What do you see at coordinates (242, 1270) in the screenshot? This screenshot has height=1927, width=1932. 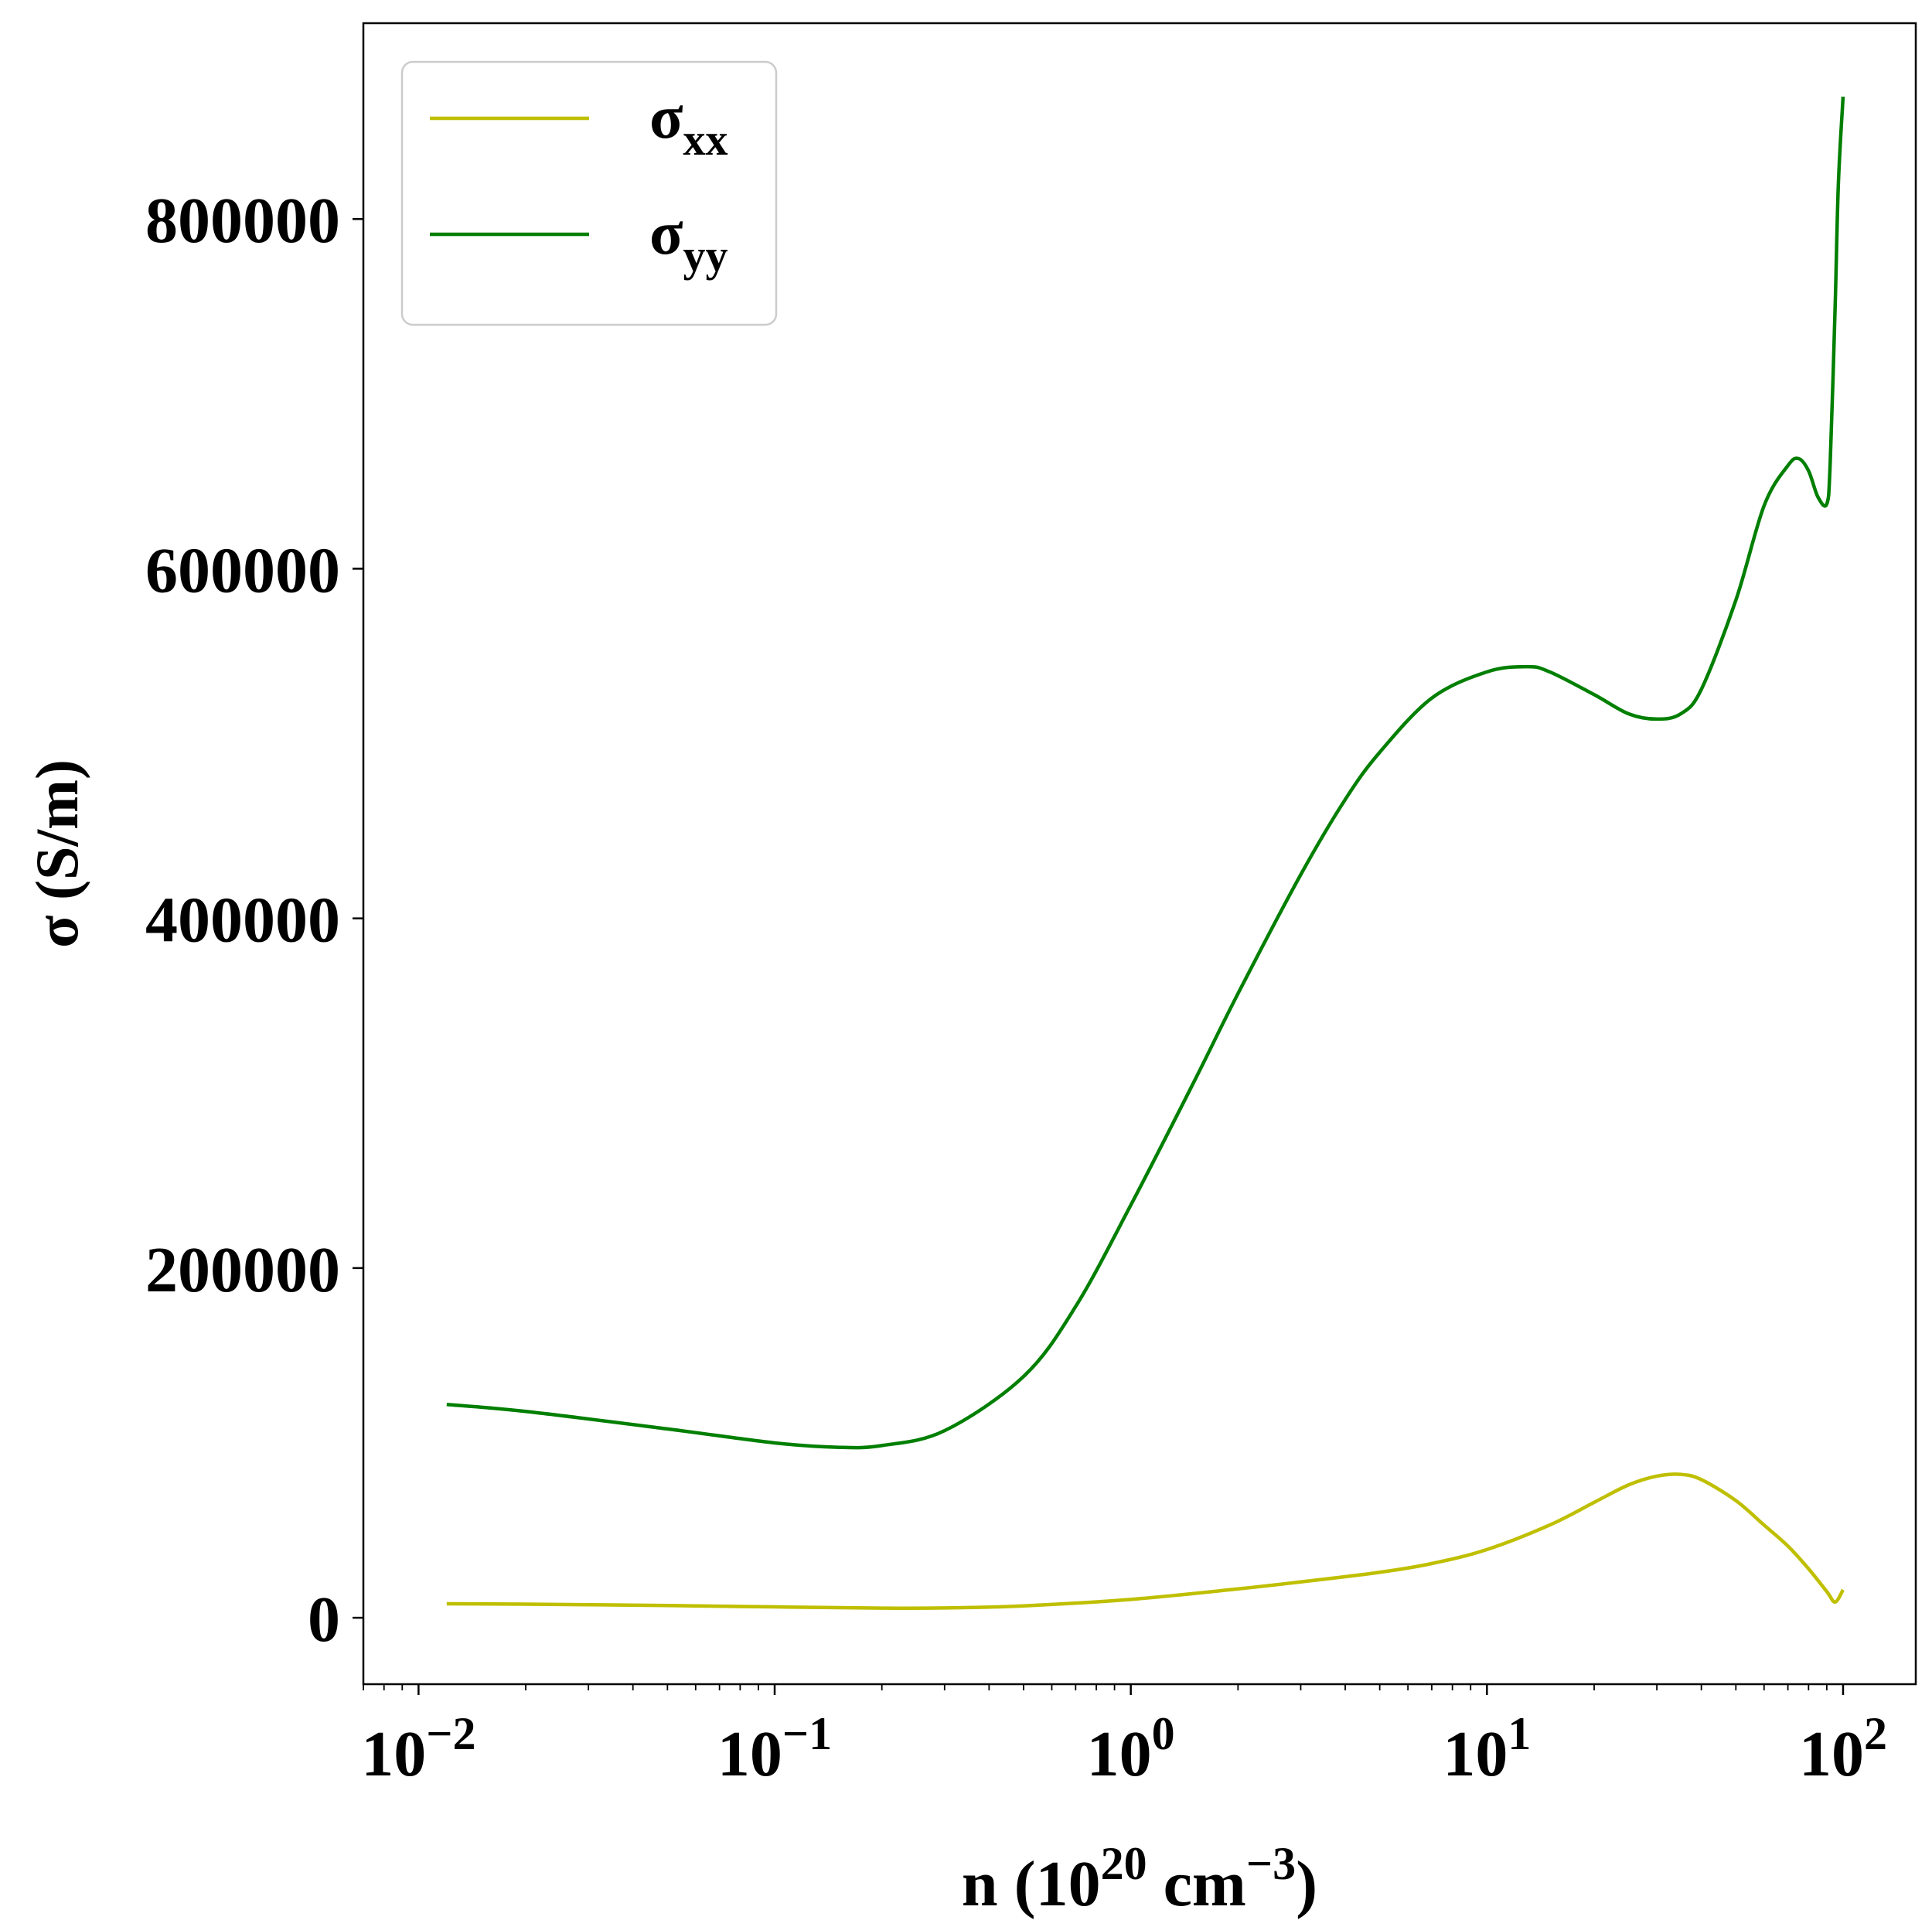 I see `y-tick-label: 200000` at bounding box center [242, 1270].